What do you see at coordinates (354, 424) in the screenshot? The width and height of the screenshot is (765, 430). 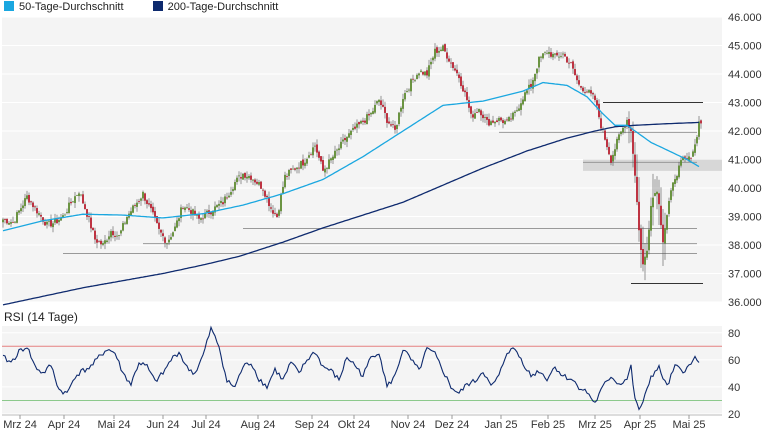 I see `x-tick-label: Okt 24` at bounding box center [354, 424].